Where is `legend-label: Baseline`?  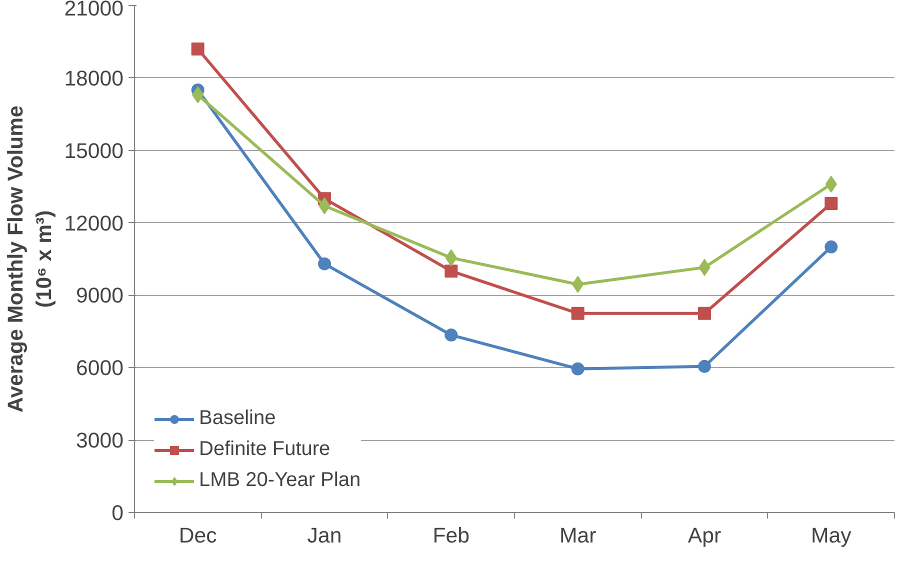
legend-label: Baseline is located at coordinates (237, 418).